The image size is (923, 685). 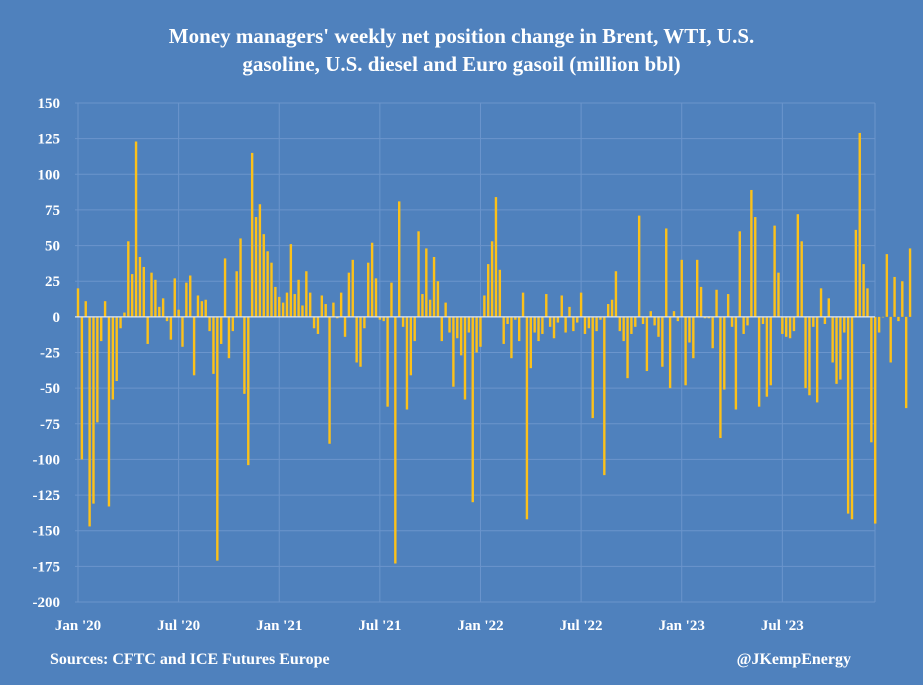 I want to click on y-tick-label: 0, so click(x=57, y=318).